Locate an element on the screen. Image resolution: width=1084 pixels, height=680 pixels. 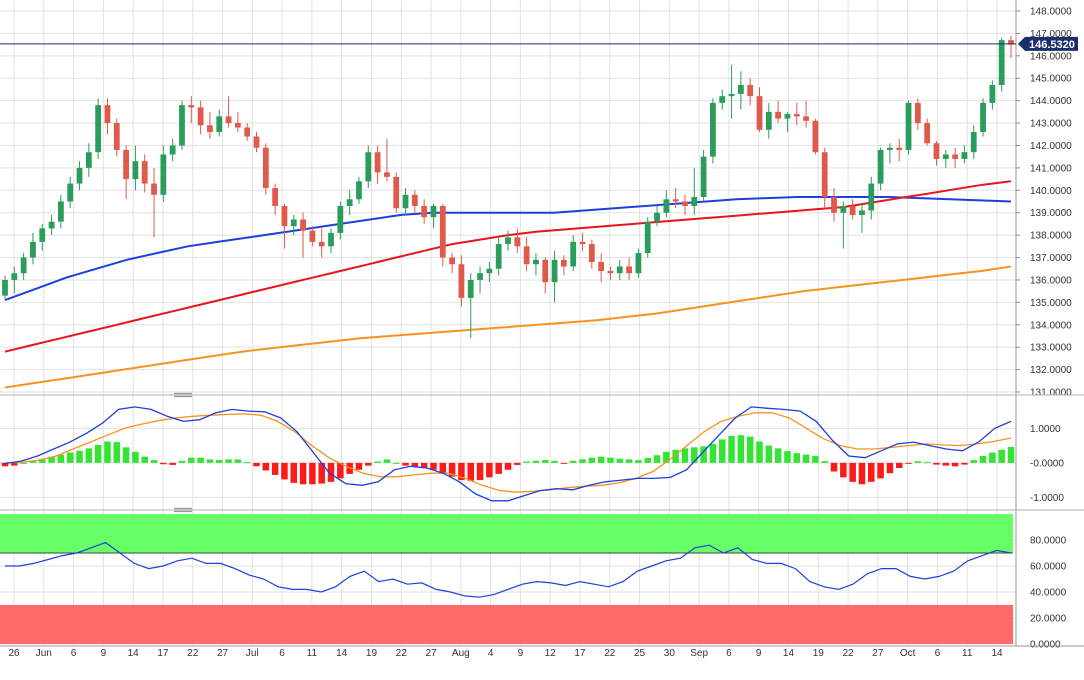
macd-panel is located at coordinates (508, 454).